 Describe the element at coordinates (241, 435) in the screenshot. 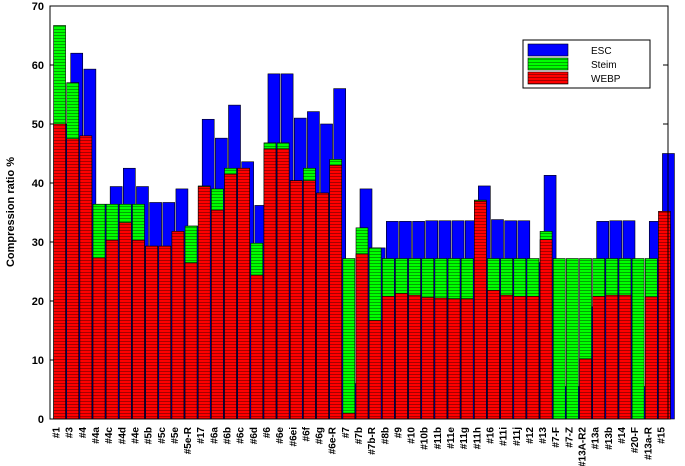

I see `x-tick-label: #6c` at that location.